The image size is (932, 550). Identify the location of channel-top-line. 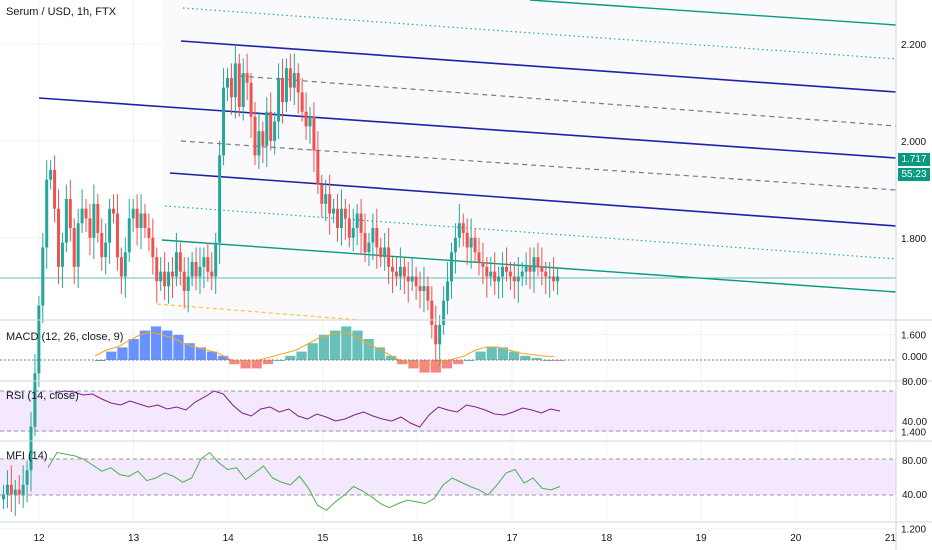
(467, 128).